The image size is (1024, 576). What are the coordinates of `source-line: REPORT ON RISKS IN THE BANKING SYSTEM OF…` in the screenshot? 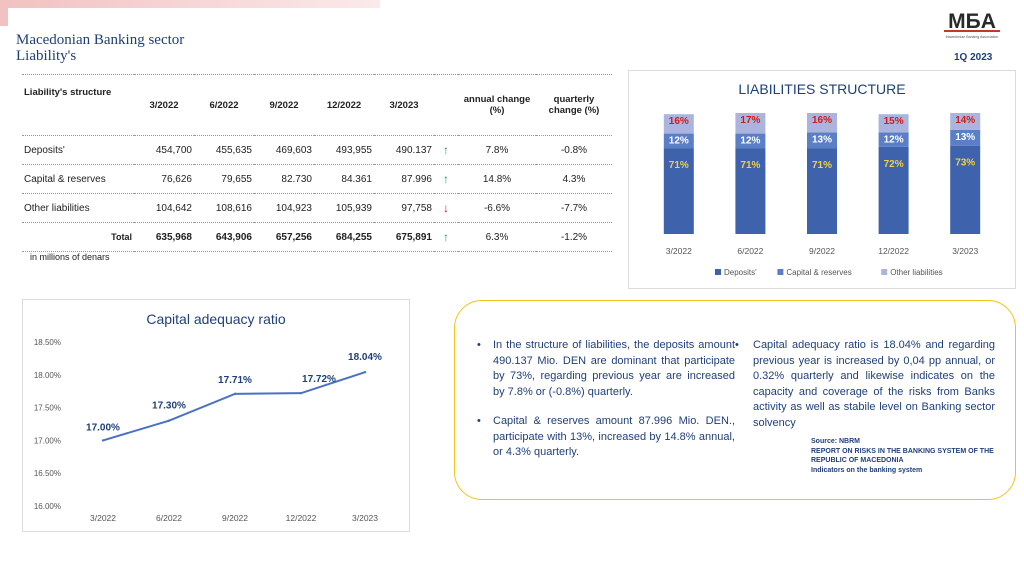 It's located at (902, 456).